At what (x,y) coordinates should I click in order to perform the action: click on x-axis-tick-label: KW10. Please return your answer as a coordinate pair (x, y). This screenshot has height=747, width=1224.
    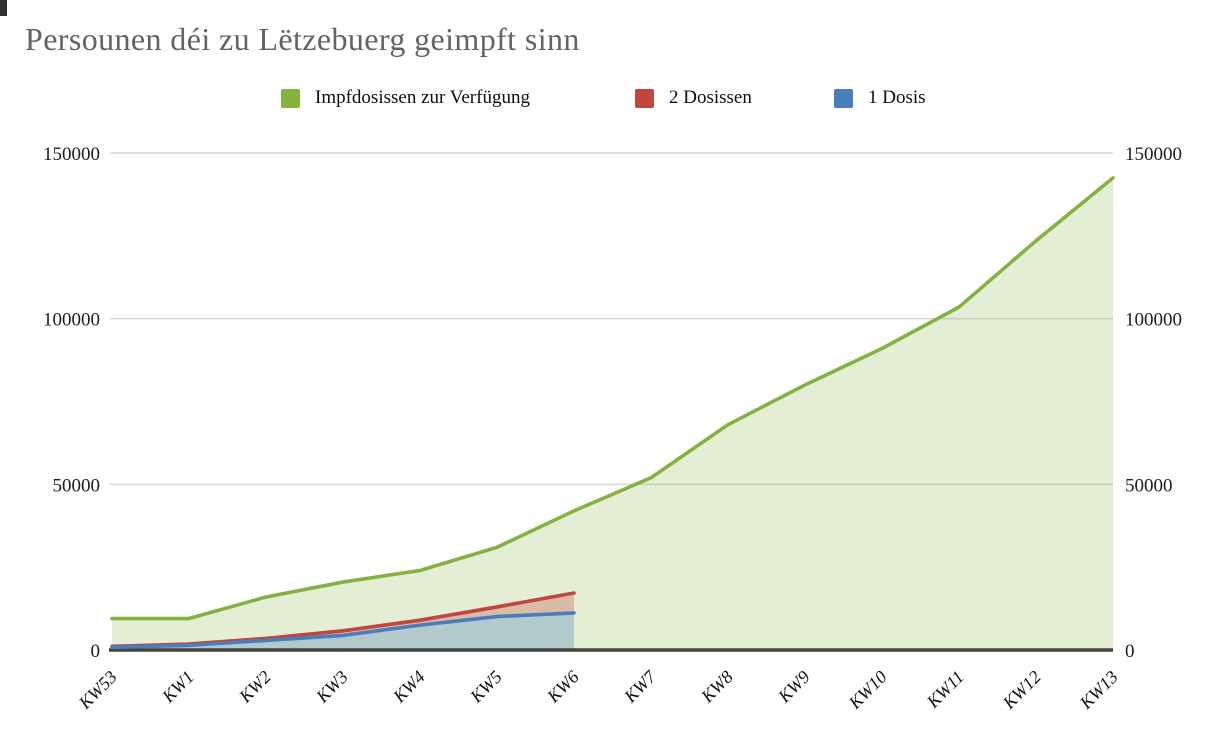
    Looking at the image, I should click on (867, 690).